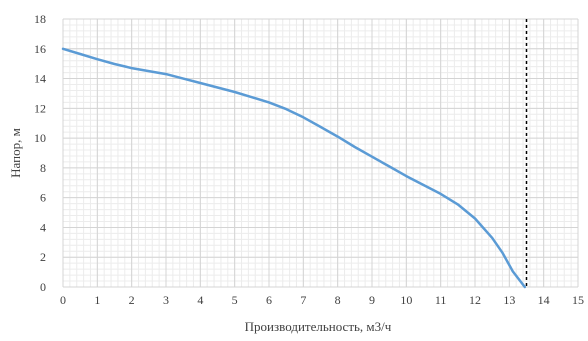 The height and width of the screenshot is (341, 588). Describe the element at coordinates (372, 300) in the screenshot. I see `x-tick-label: 9` at that location.